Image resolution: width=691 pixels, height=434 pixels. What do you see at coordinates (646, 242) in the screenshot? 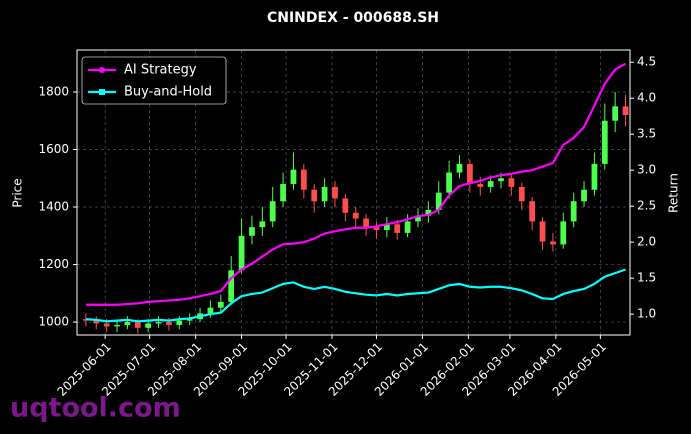
I see `y2-tick-label: 2.0` at bounding box center [646, 242].